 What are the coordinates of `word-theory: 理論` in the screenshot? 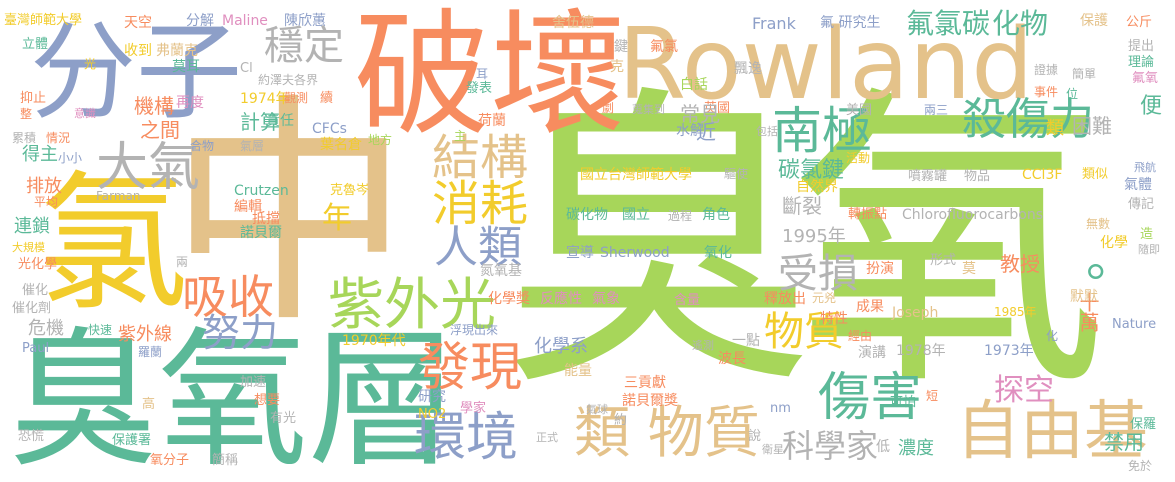 It's located at (1141, 62).